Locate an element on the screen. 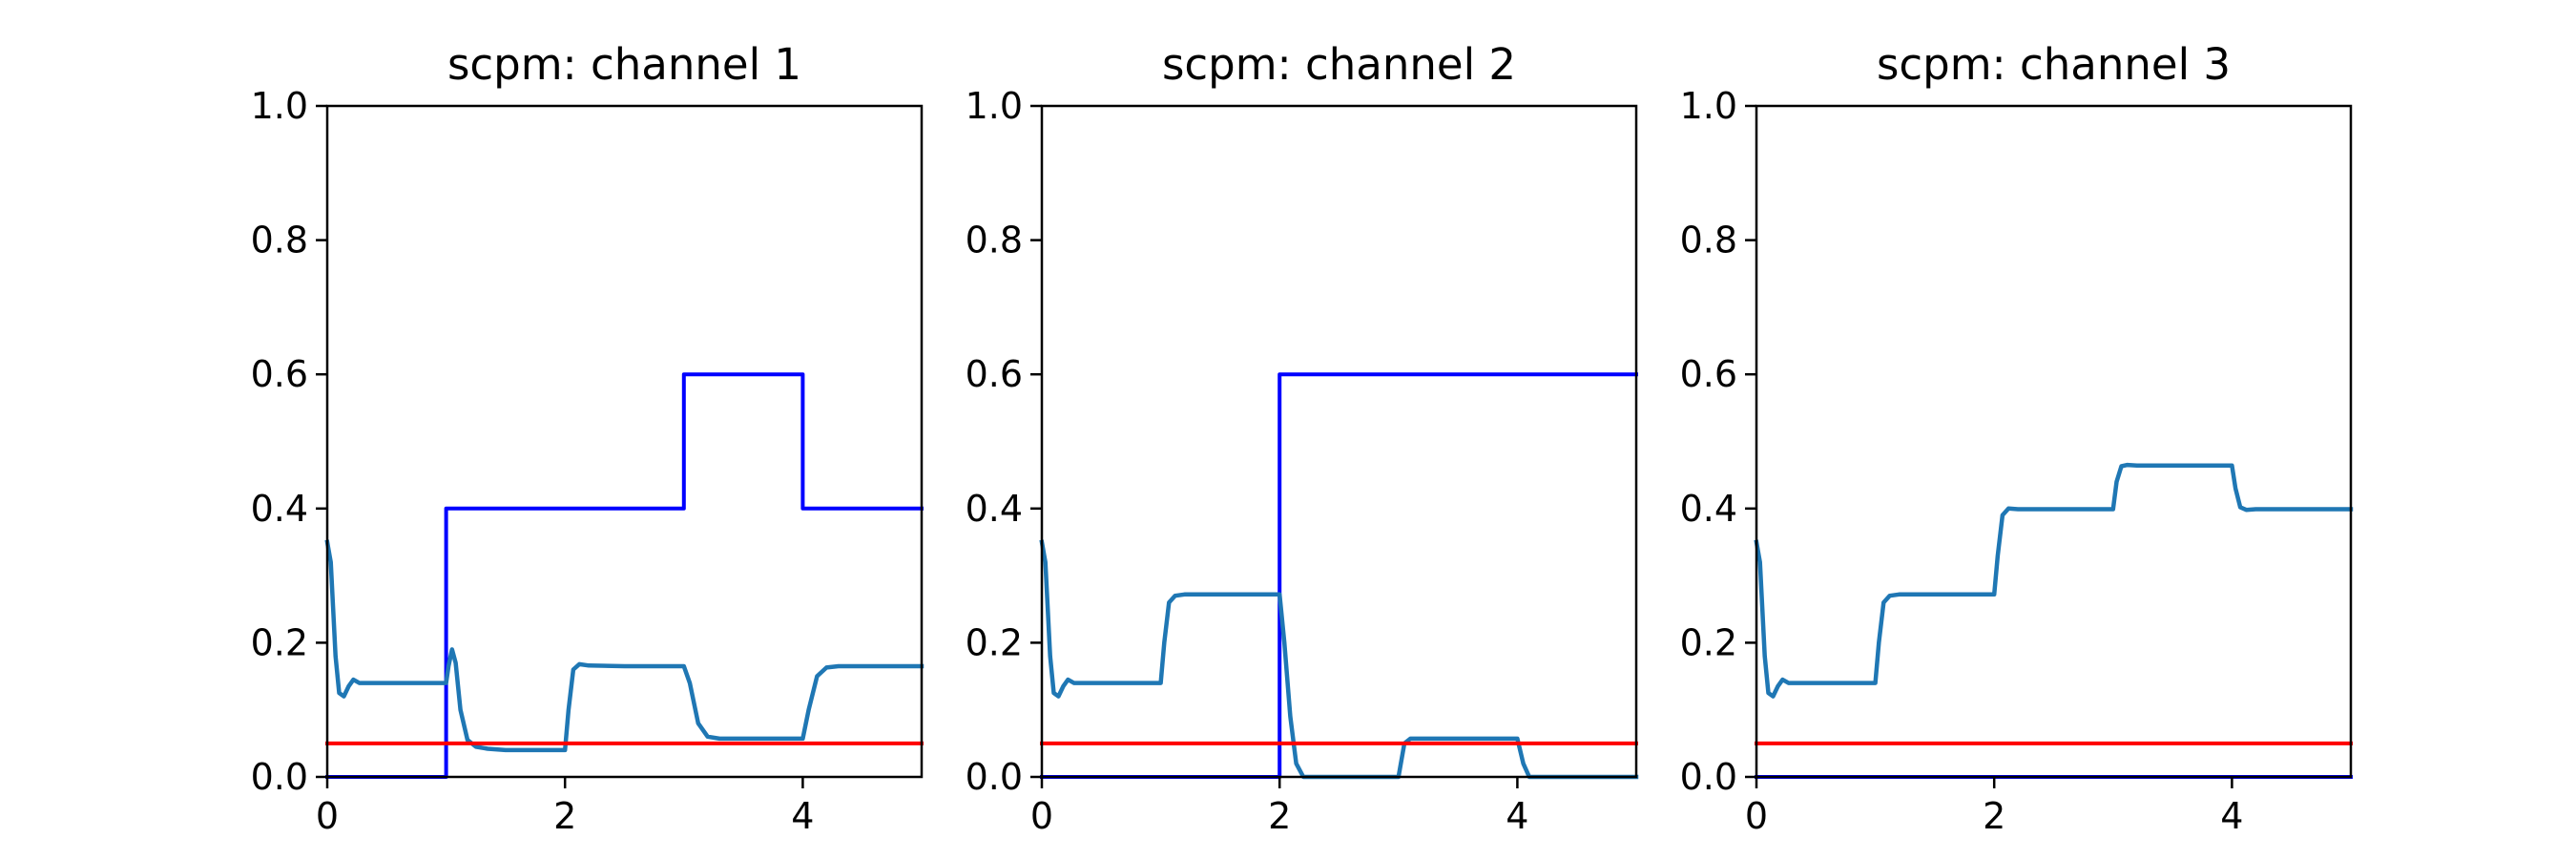 Image resolution: width=2576 pixels, height=859 pixels. chart-title: scpm: channel 1 is located at coordinates (624, 64).